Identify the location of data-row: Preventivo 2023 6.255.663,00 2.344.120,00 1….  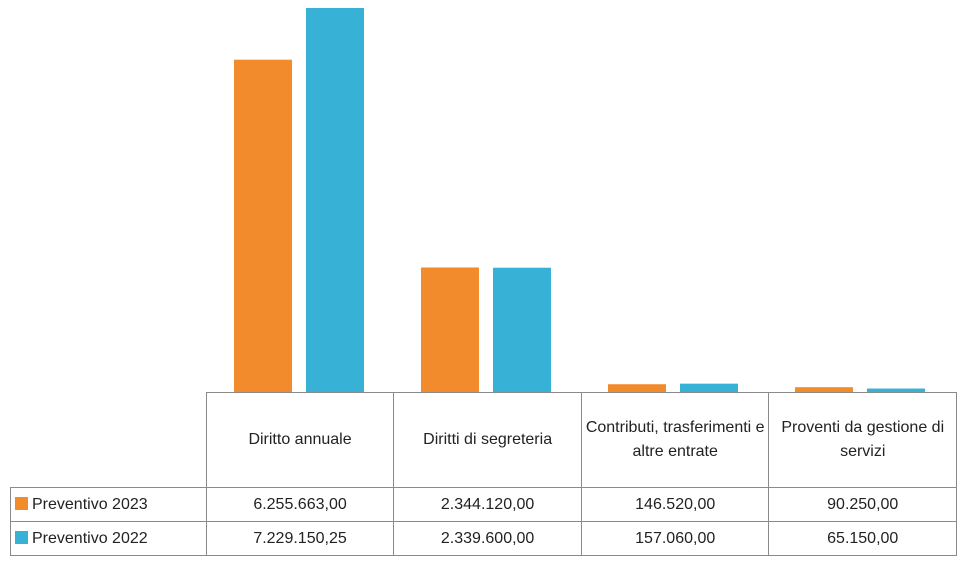
(483, 504).